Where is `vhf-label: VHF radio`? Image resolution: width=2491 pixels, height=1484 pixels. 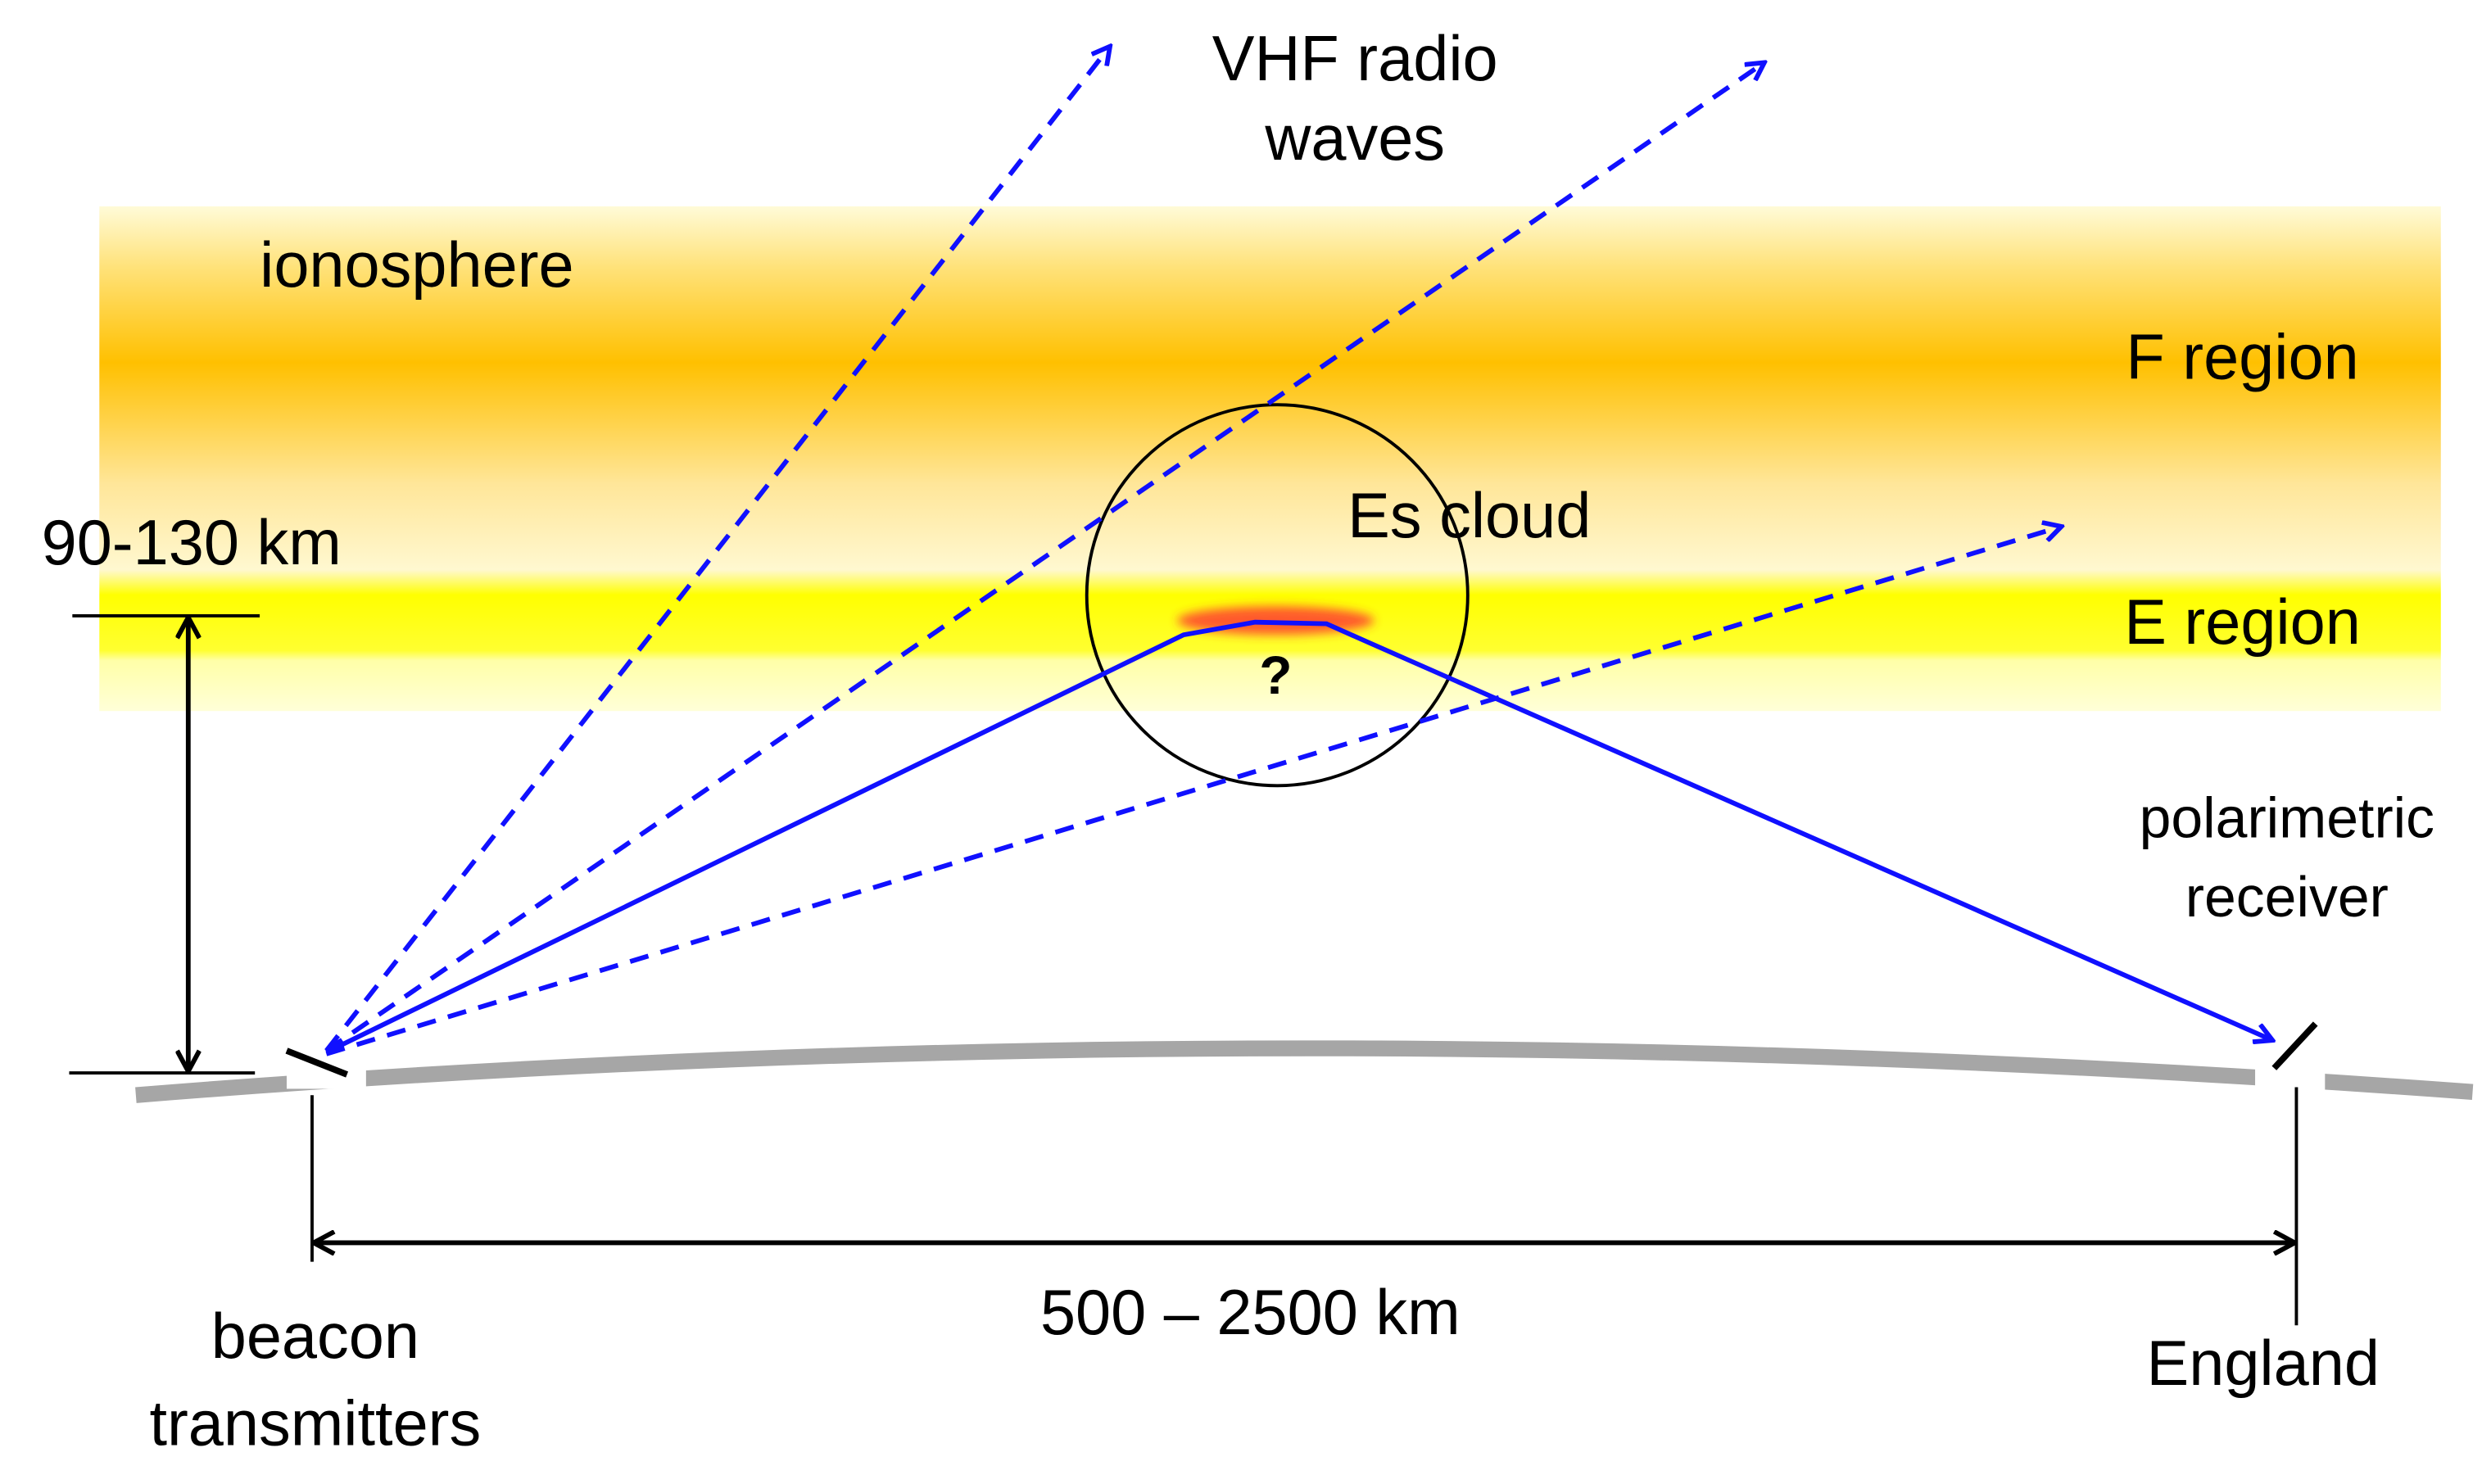
vhf-label: VHF radio is located at coordinates (1355, 59).